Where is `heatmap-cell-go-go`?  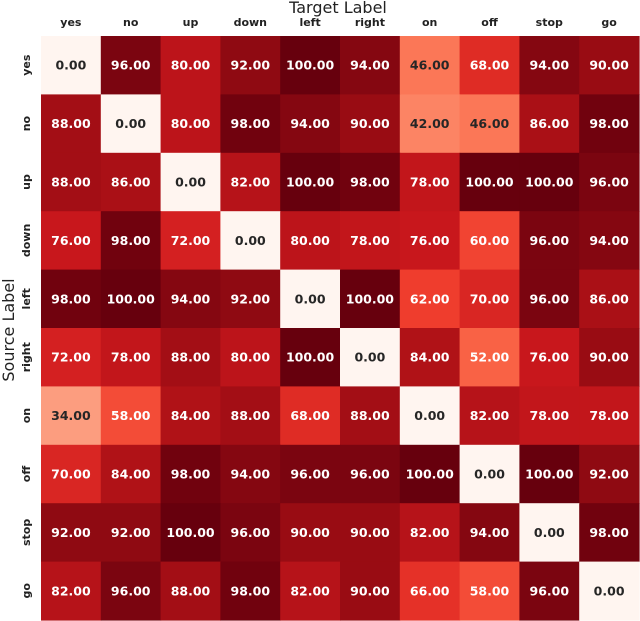 heatmap-cell-go-go is located at coordinates (609, 591).